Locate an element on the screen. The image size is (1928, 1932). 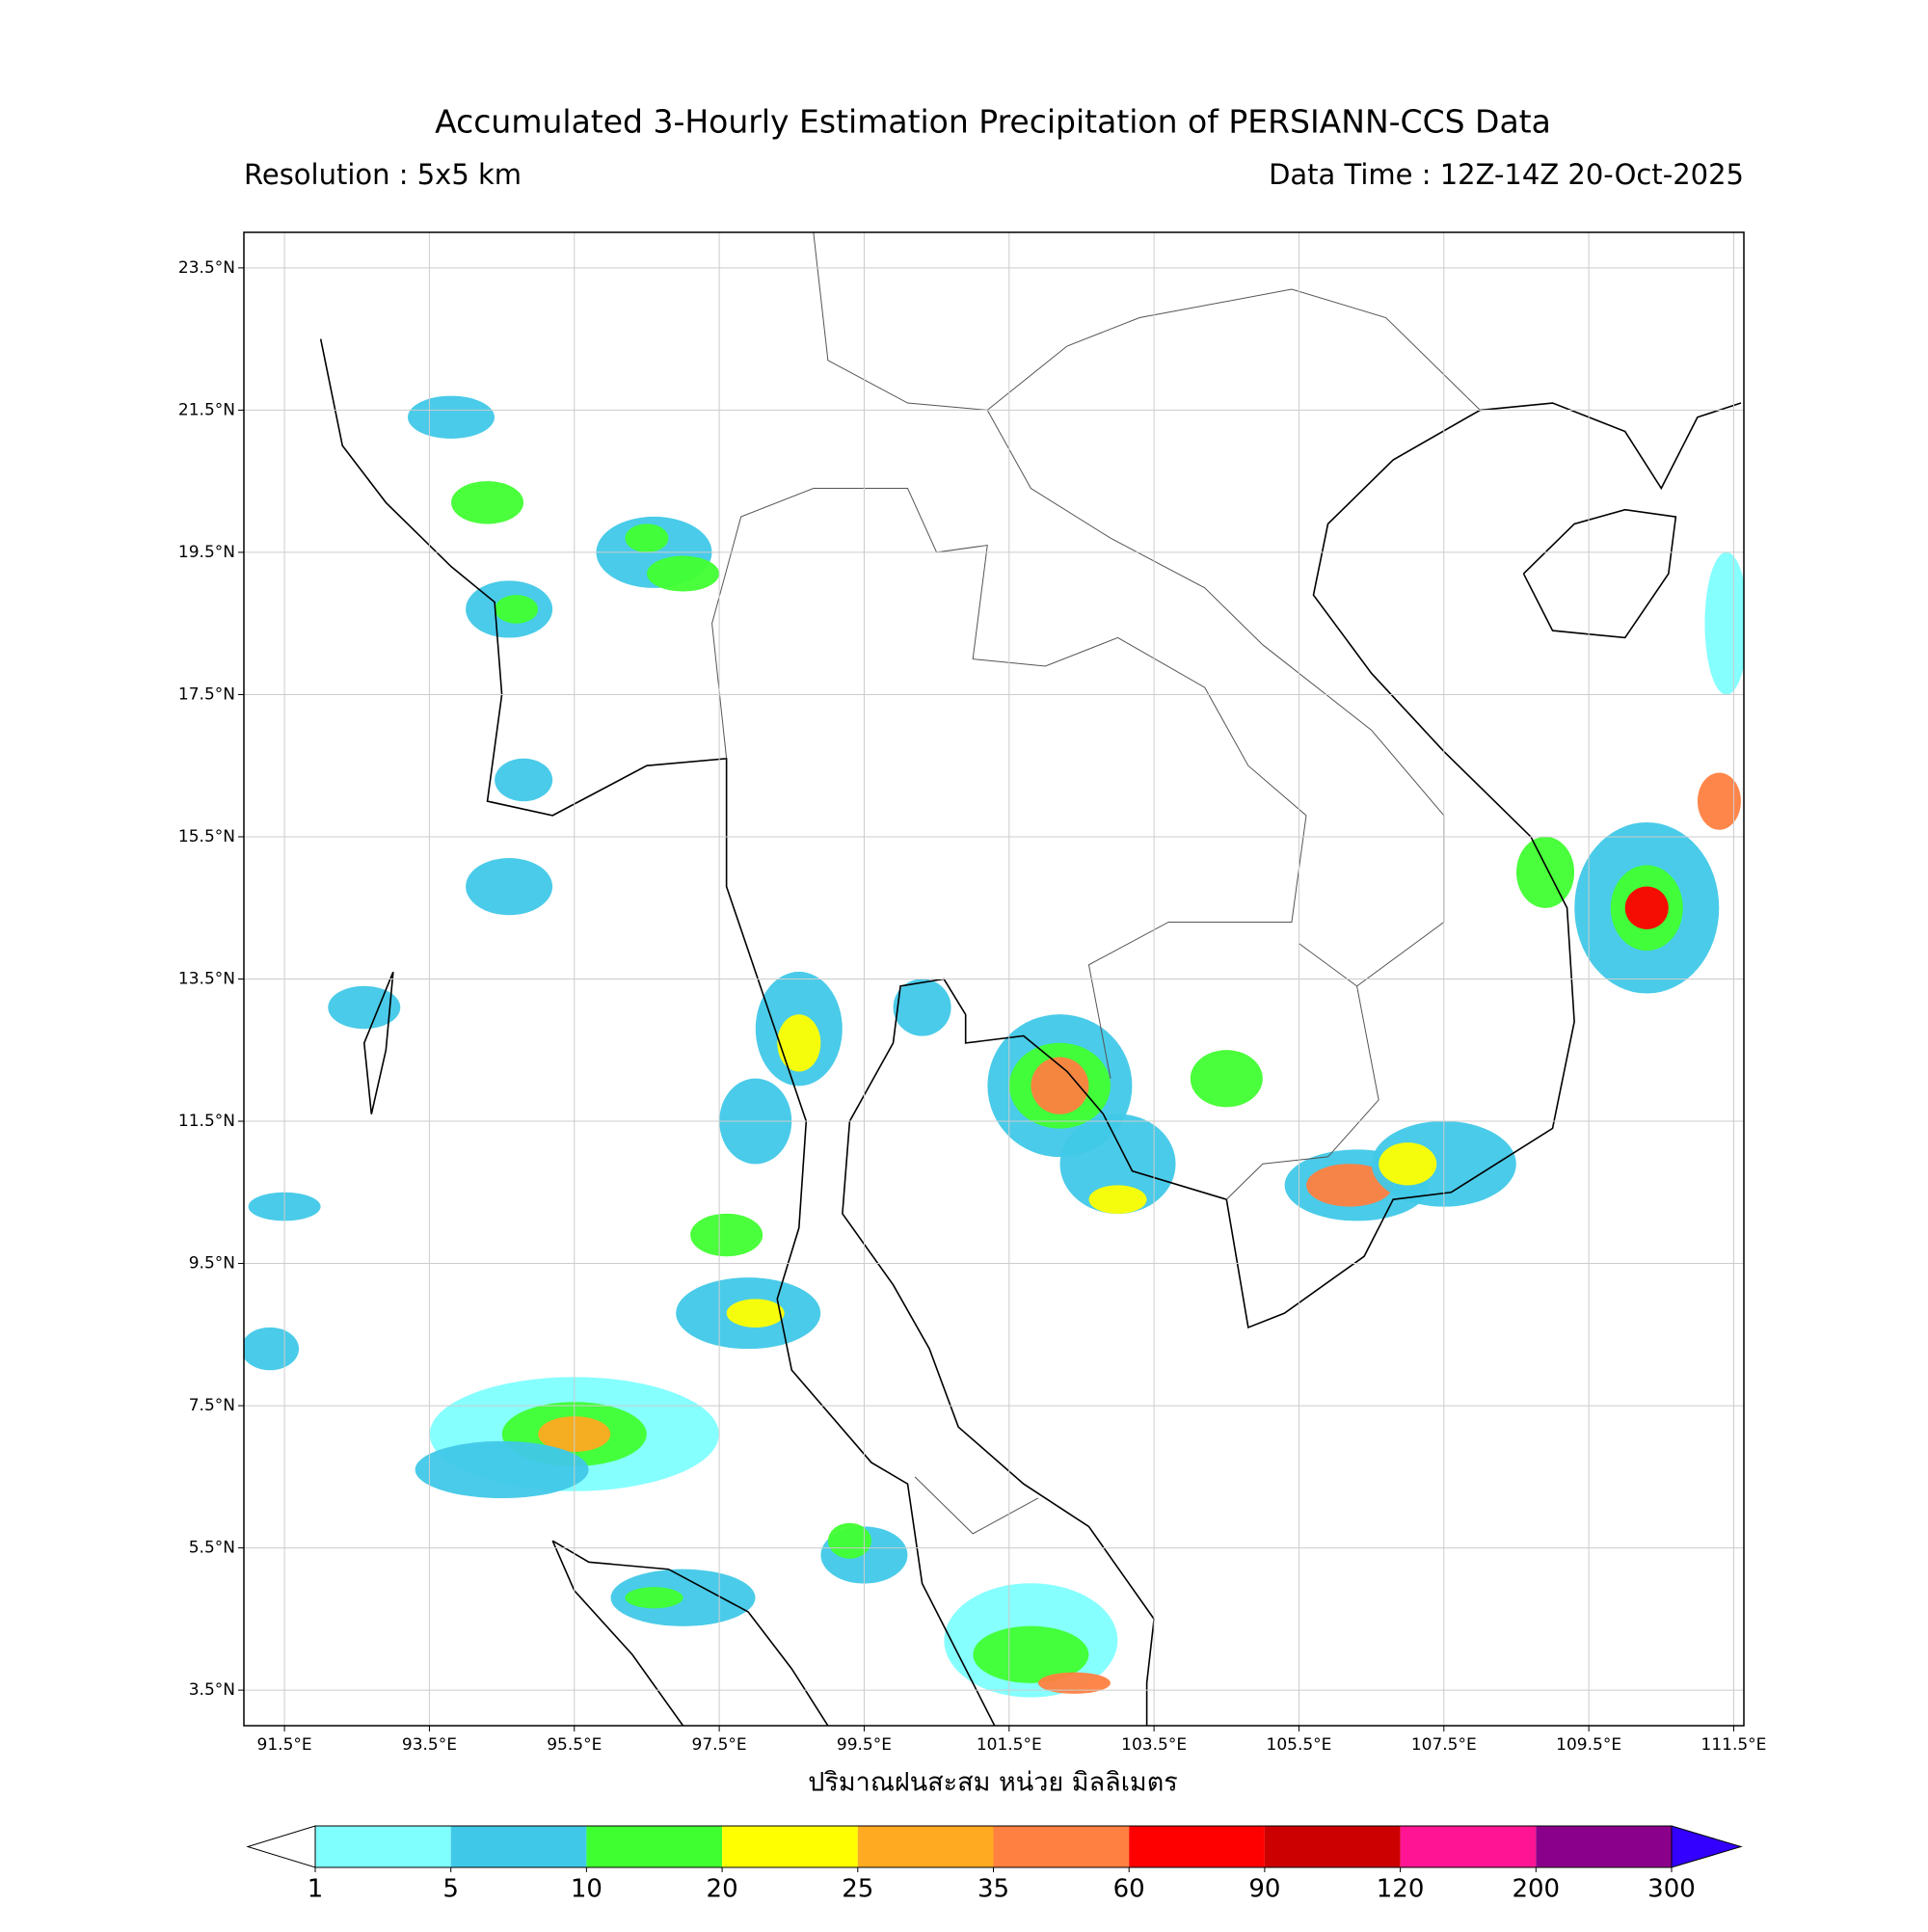
colorbar-tick-label: 90 is located at coordinates (1264, 1890).